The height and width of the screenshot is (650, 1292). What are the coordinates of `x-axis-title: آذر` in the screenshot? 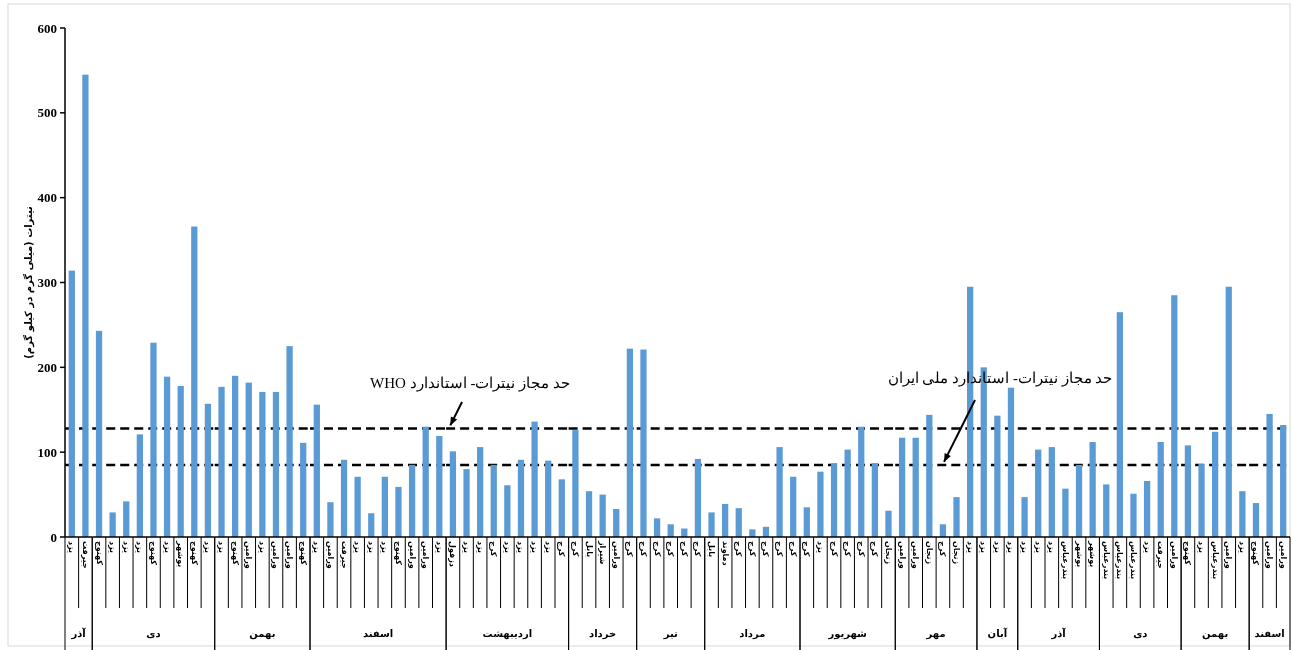 It's located at (78, 633).